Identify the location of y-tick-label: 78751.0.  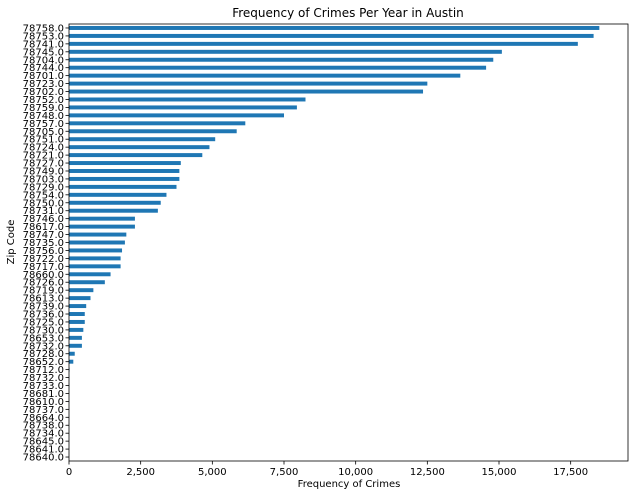
(43, 140).